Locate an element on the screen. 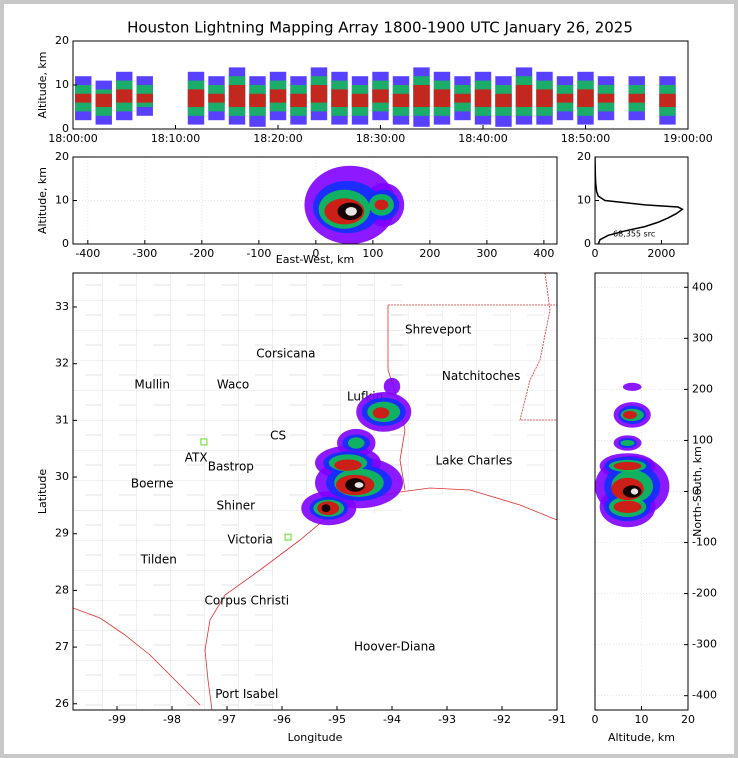  y-tick-label: -400 is located at coordinates (704, 695).